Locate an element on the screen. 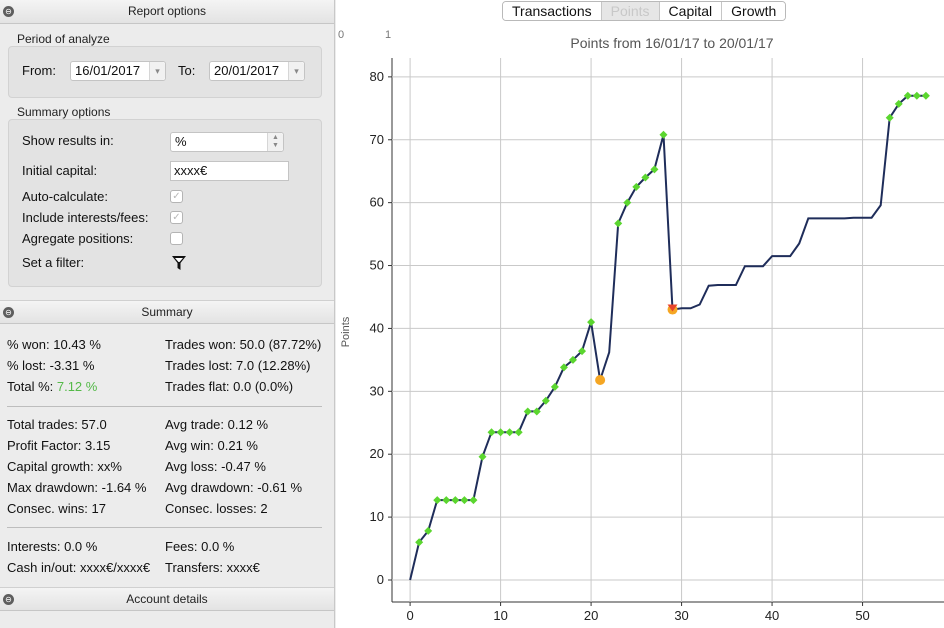  account-details-header: ⊖ Account details is located at coordinates (167, 599).